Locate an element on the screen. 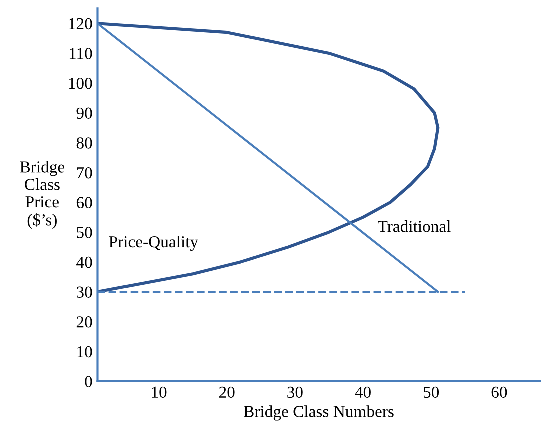  y-tick-label: 70 is located at coordinates (84, 173).